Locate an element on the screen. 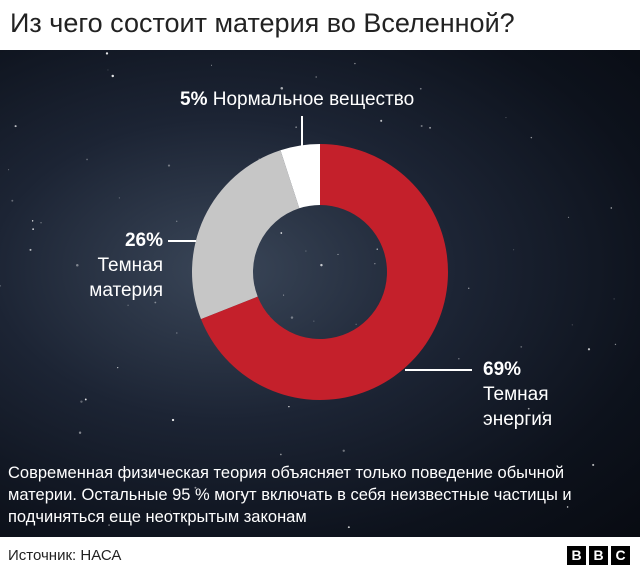  source: Источник: НАСА is located at coordinates (65, 555).